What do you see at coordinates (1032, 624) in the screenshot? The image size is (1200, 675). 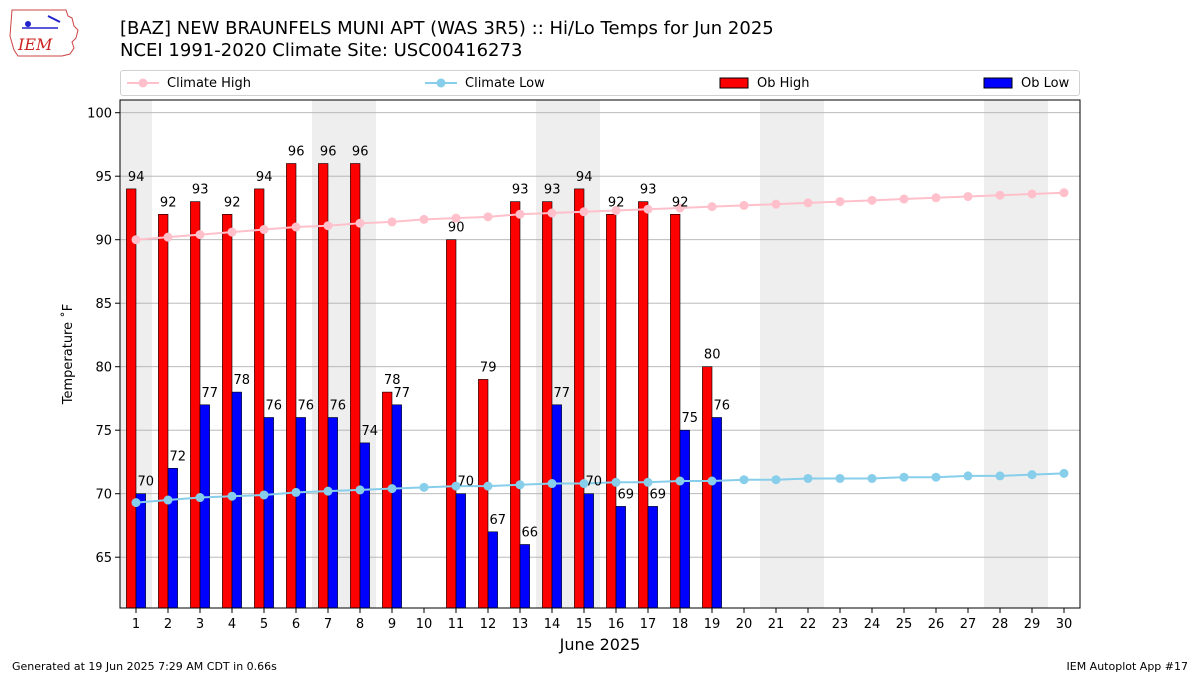 I see `x-tick-label: 29` at bounding box center [1032, 624].